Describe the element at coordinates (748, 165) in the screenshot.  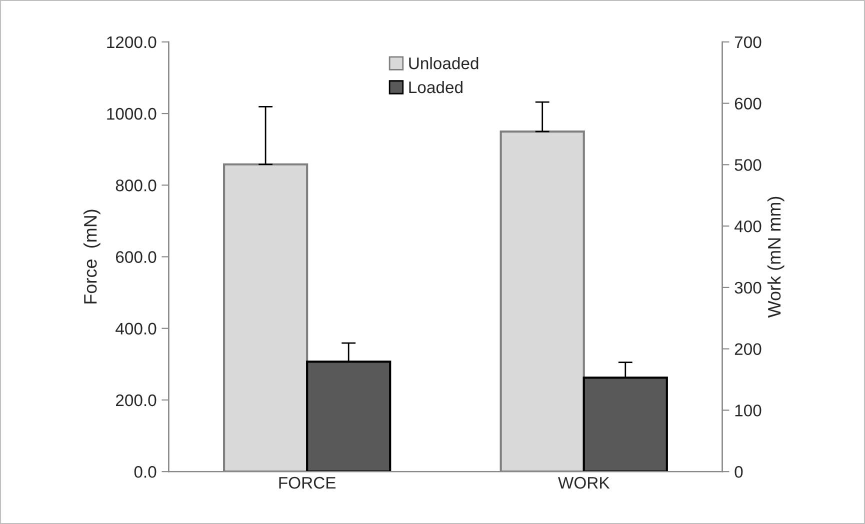
I see `y2-tick-label: 500` at that location.